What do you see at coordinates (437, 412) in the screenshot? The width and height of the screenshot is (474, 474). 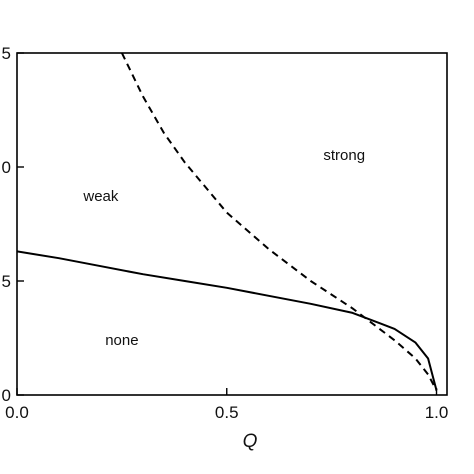 I see `x-tick-label: 1.0` at bounding box center [437, 412].